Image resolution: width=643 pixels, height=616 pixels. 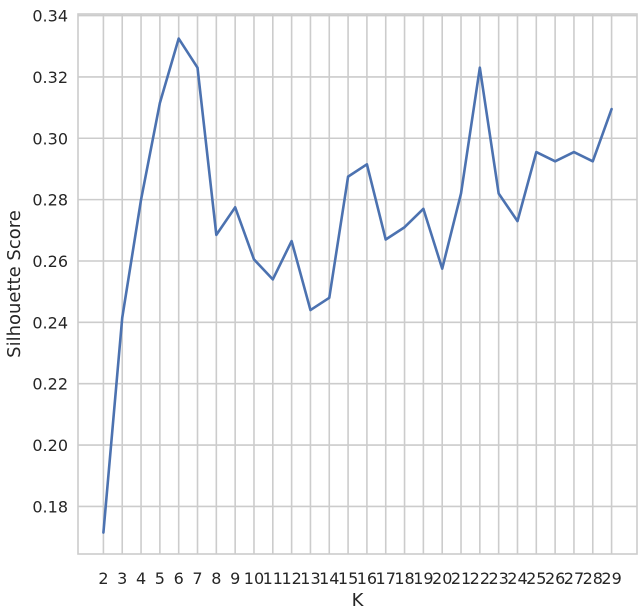 What do you see at coordinates (50, 138) in the screenshot?
I see `y-tick-label: 0.30` at bounding box center [50, 138].